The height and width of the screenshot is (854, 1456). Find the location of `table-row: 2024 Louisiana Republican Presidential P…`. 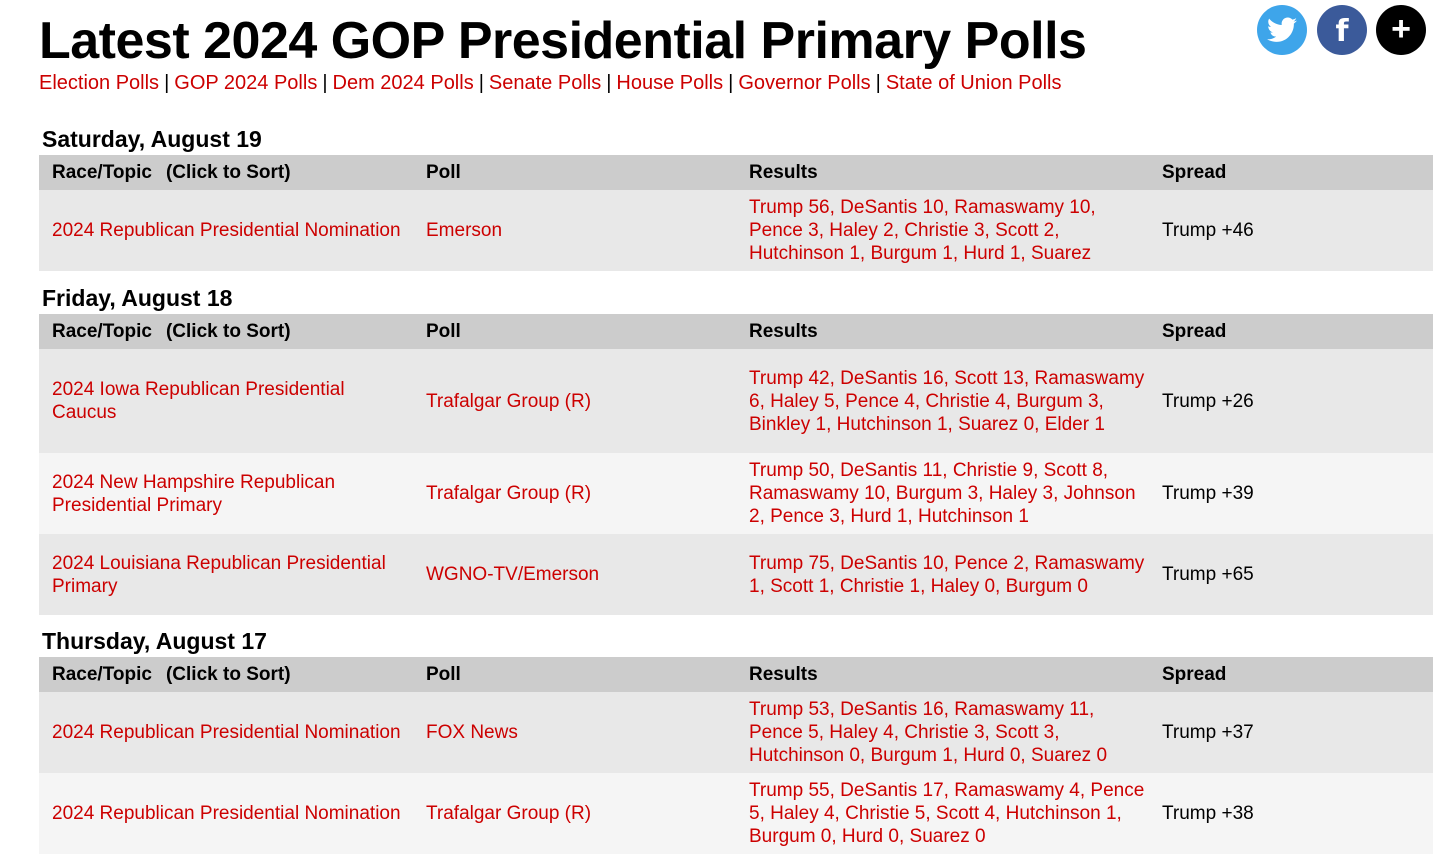

table-row: 2024 Louisiana Republican Presidential P… is located at coordinates (736, 574).